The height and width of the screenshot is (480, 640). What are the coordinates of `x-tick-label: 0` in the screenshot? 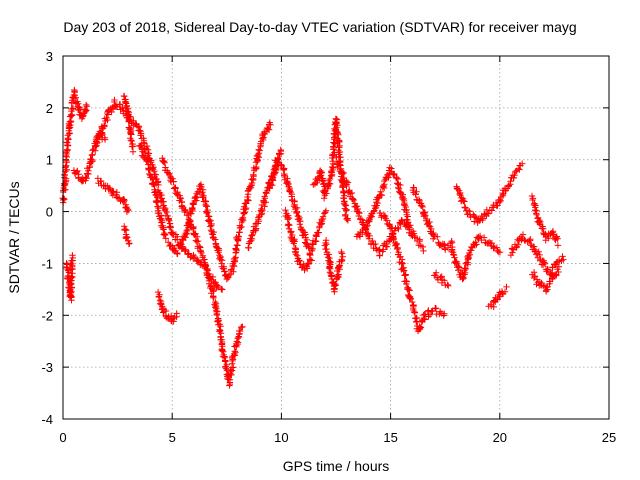 It's located at (62, 437).